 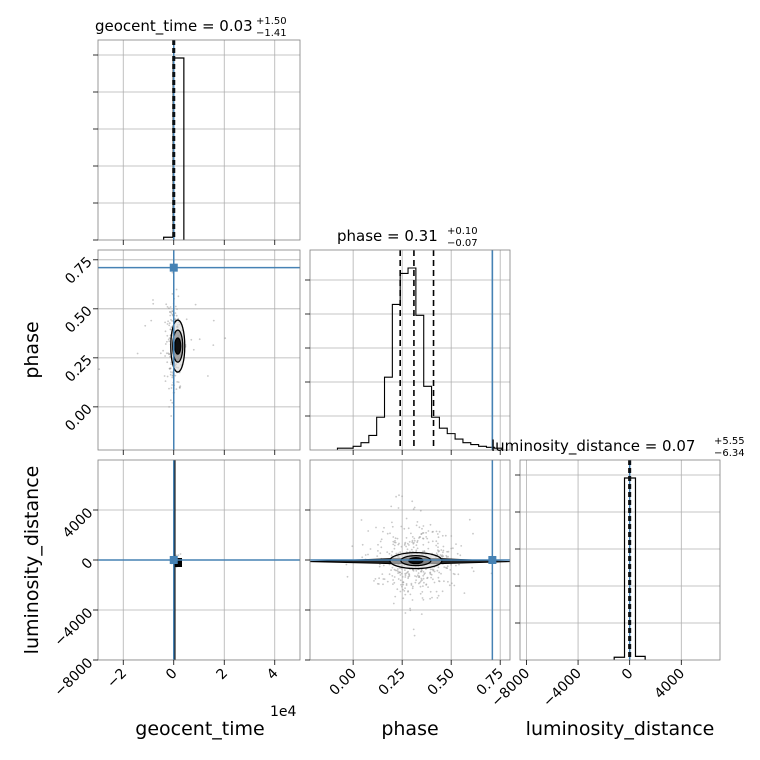 I want to click on y-axis-label-luminosity-distance: luminosity_distance, so click(x=32, y=560).